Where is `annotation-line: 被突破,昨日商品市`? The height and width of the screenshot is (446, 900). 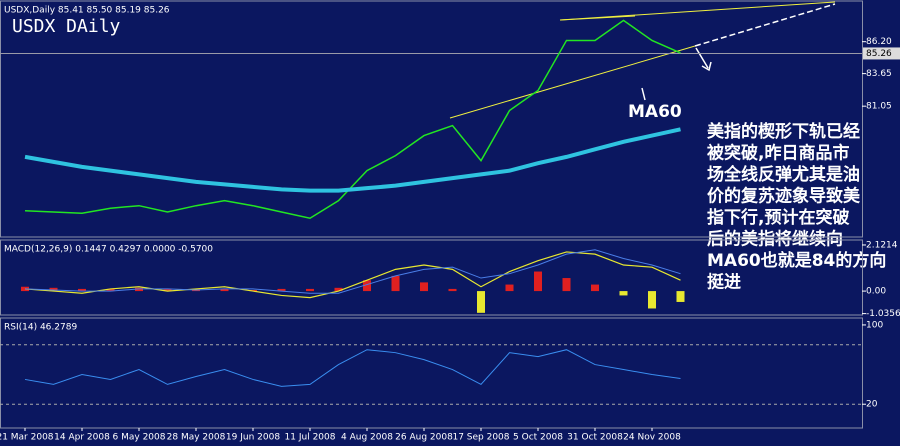 annotation-line: 被突破,昨日商品市 is located at coordinates (778, 153).